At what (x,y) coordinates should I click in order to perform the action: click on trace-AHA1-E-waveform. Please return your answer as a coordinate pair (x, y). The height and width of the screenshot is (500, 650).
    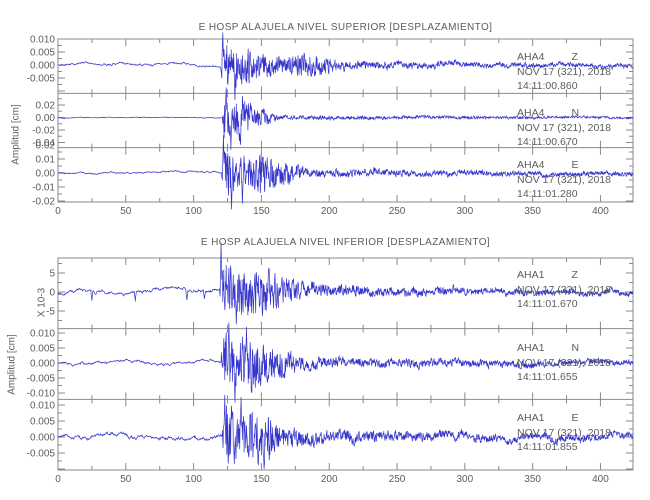
    Looking at the image, I should click on (345, 431).